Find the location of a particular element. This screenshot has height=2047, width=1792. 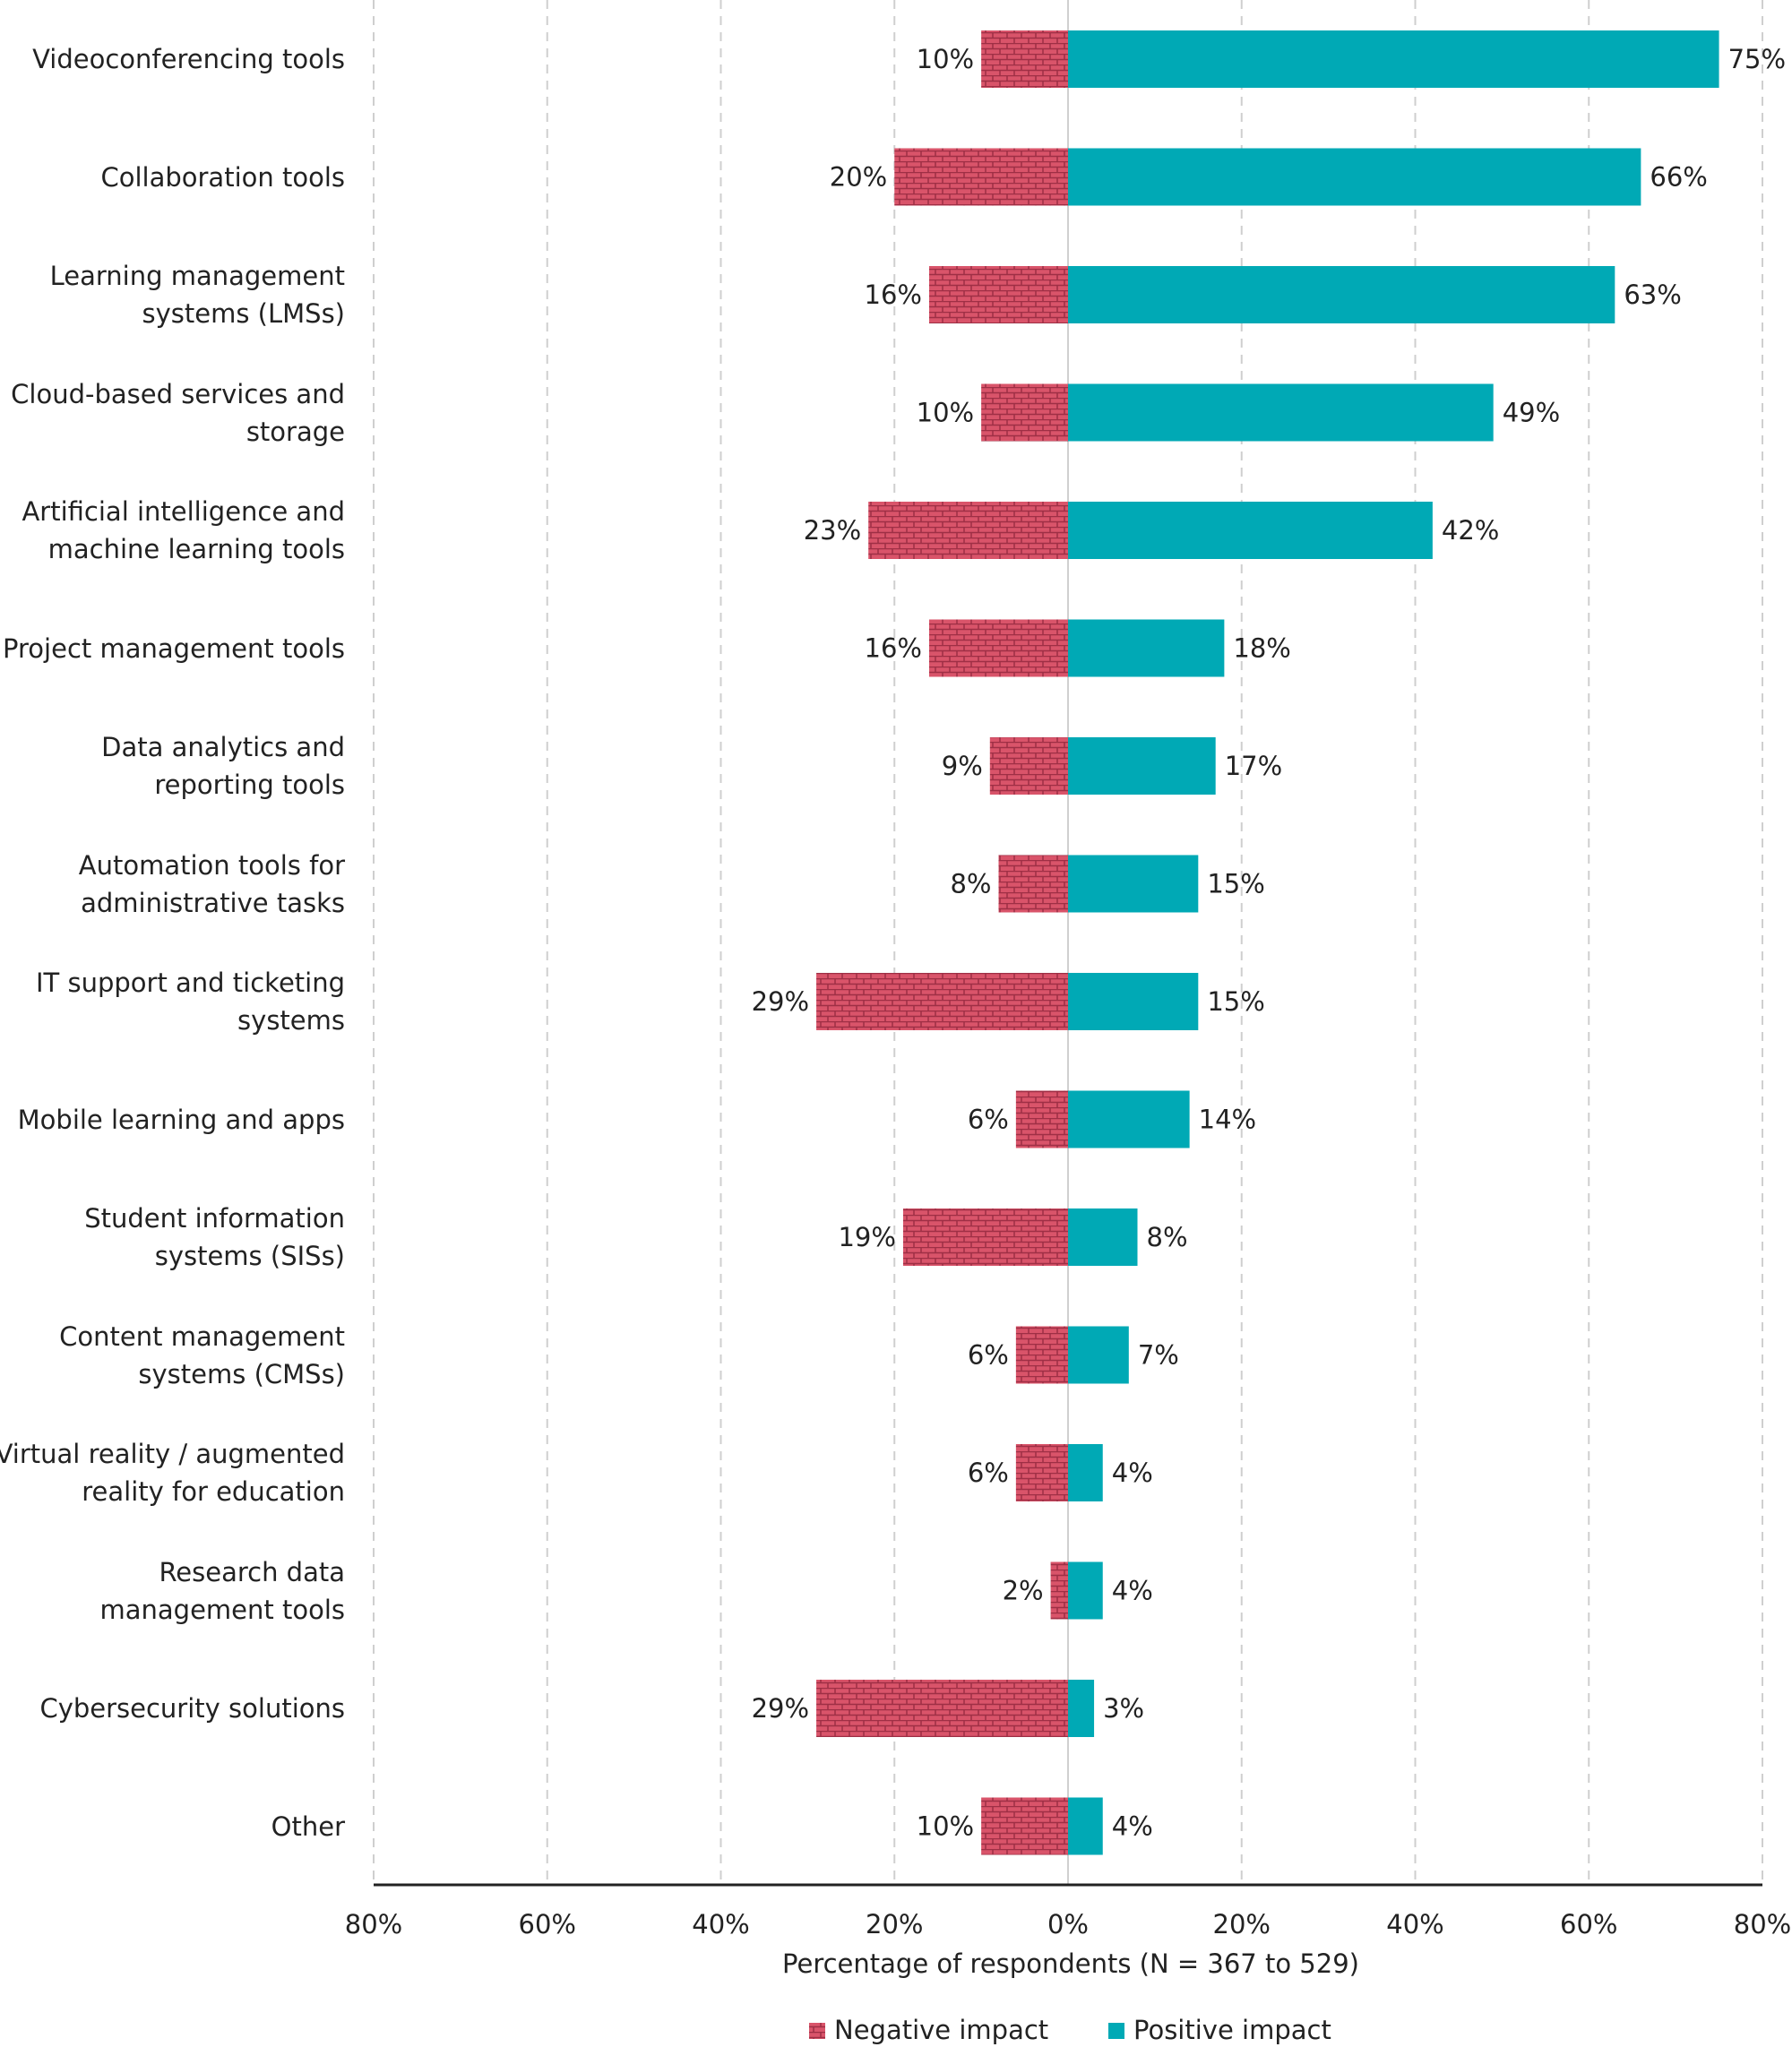

value-label: 18% is located at coordinates (1261, 648).